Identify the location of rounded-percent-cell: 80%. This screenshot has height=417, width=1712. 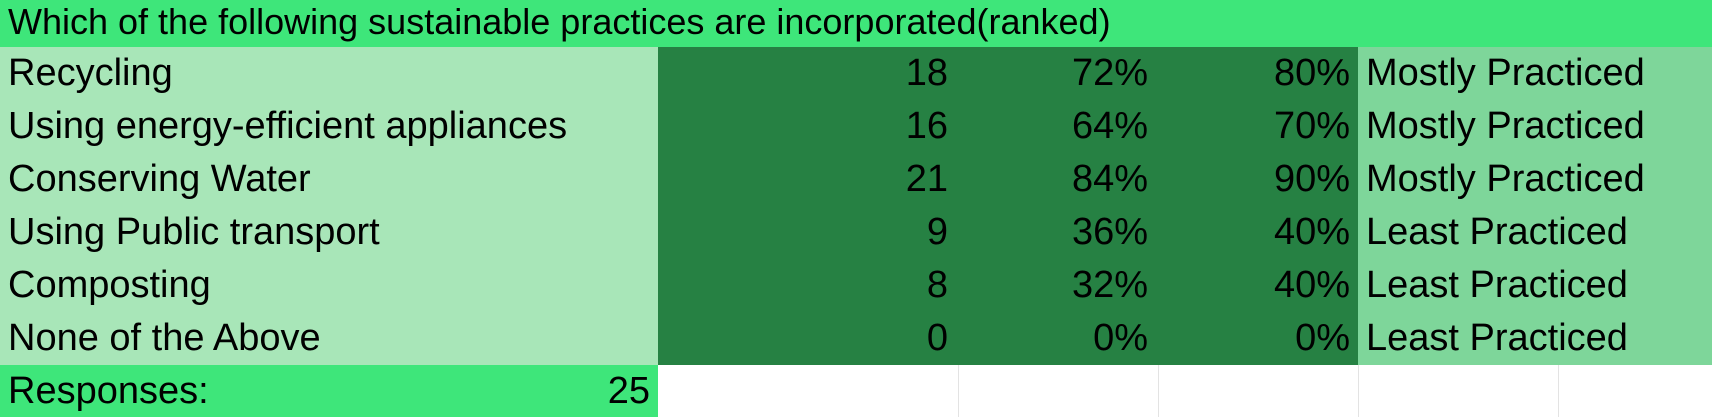
(1258, 73).